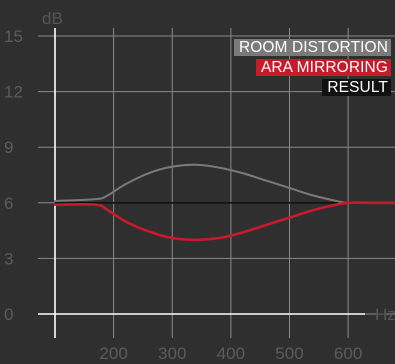 This screenshot has width=395, height=364. What do you see at coordinates (289, 353) in the screenshot?
I see `x-tick-label: 500` at bounding box center [289, 353].